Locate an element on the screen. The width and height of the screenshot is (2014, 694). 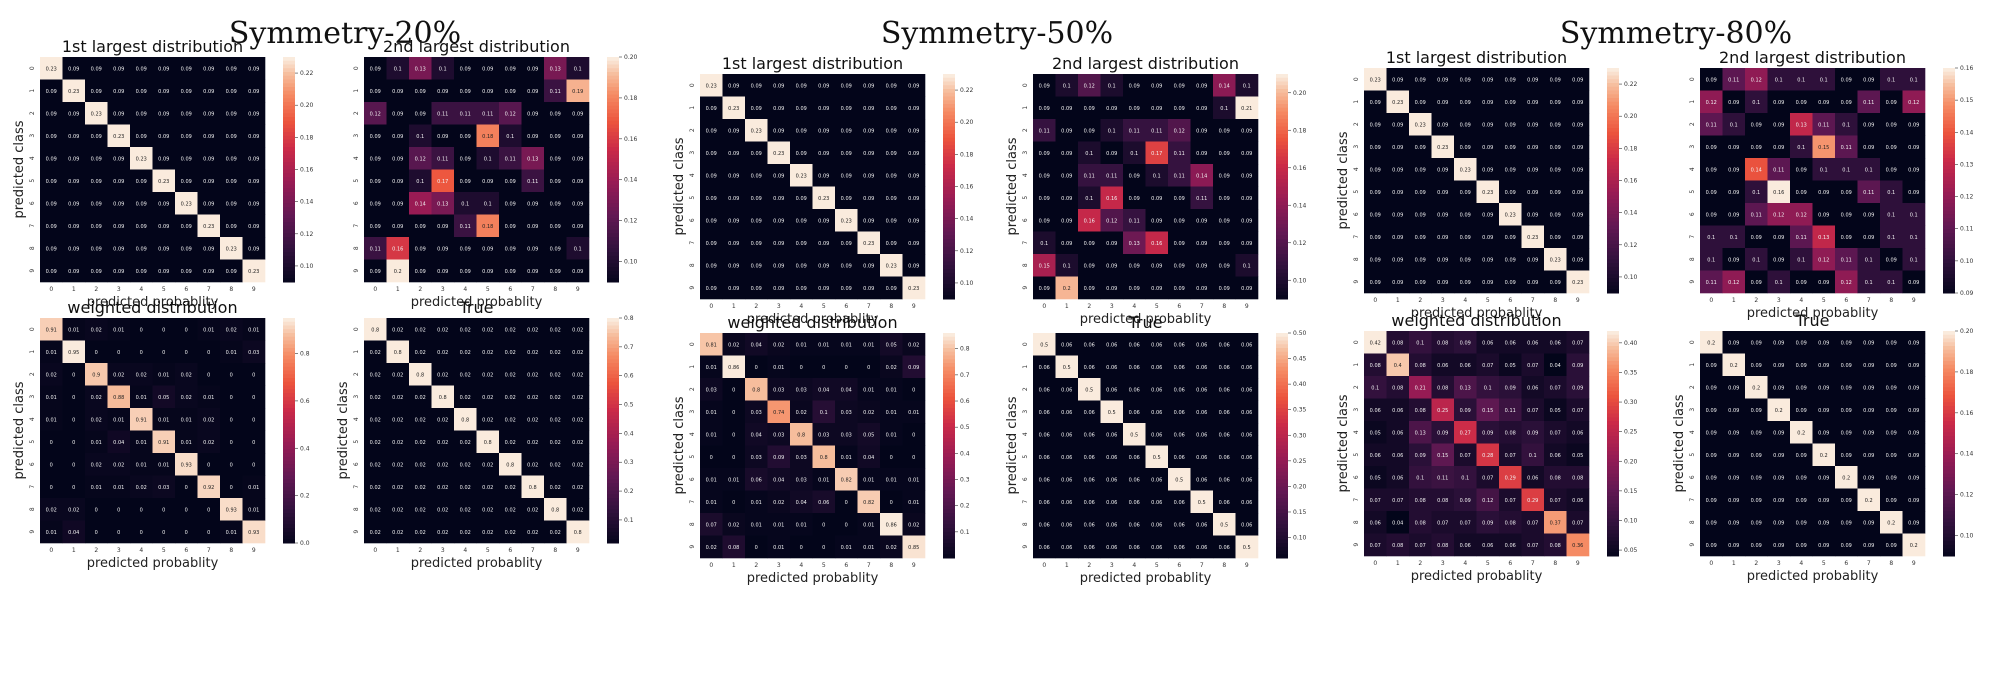
chart-title: True is located at coordinates (1812, 320).